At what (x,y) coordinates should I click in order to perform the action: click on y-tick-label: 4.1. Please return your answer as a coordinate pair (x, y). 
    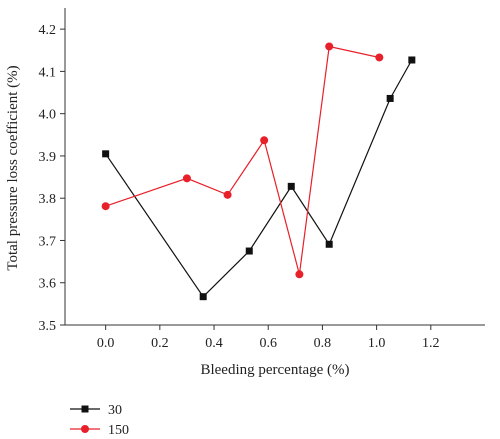
    Looking at the image, I should click on (48, 72).